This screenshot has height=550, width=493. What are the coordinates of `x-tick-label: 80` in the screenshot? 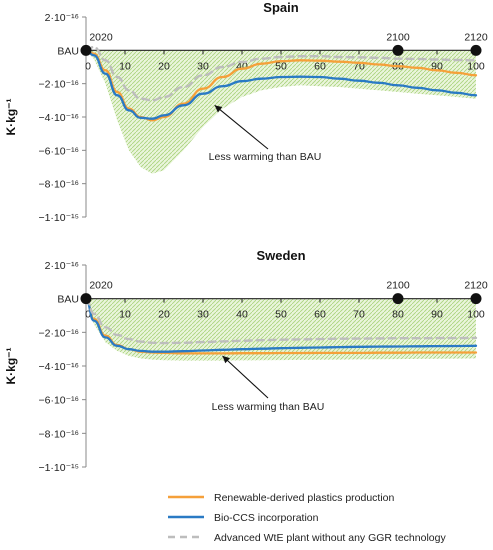 It's located at (398, 315).